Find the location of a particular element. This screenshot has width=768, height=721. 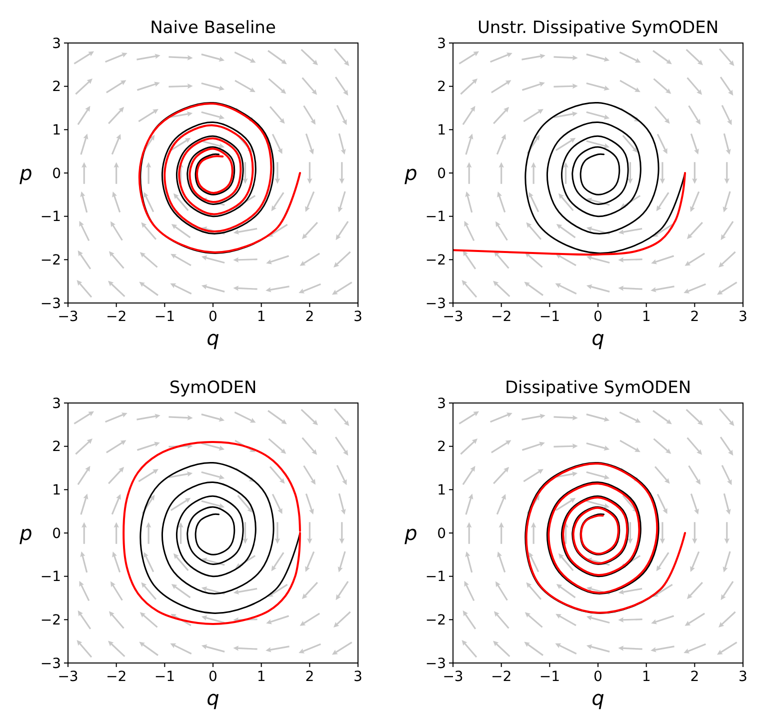

chart-title: Unstr. Dissipative SymODEN is located at coordinates (598, 28).